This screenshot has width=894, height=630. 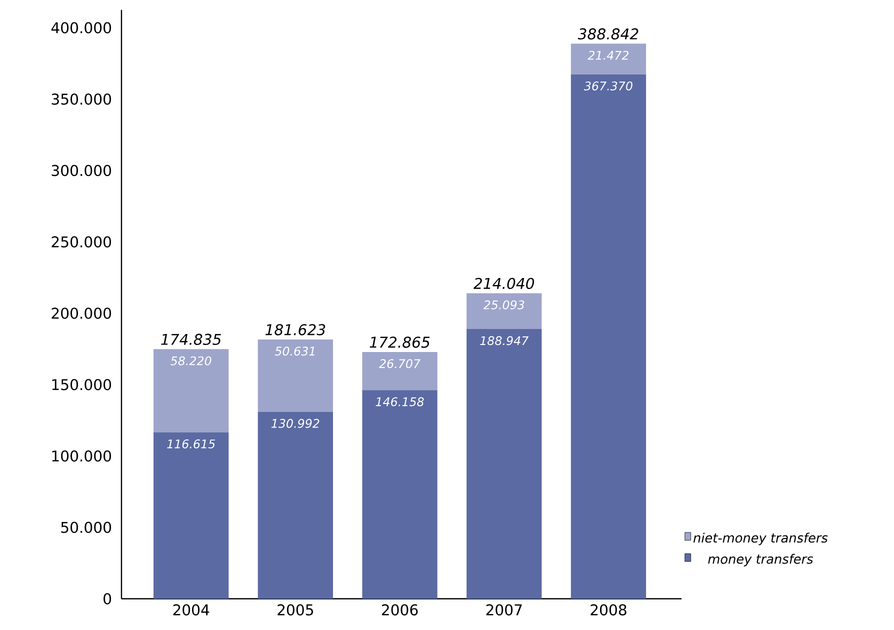 What do you see at coordinates (82, 242) in the screenshot?
I see `y-tick-label: 250.000` at bounding box center [82, 242].